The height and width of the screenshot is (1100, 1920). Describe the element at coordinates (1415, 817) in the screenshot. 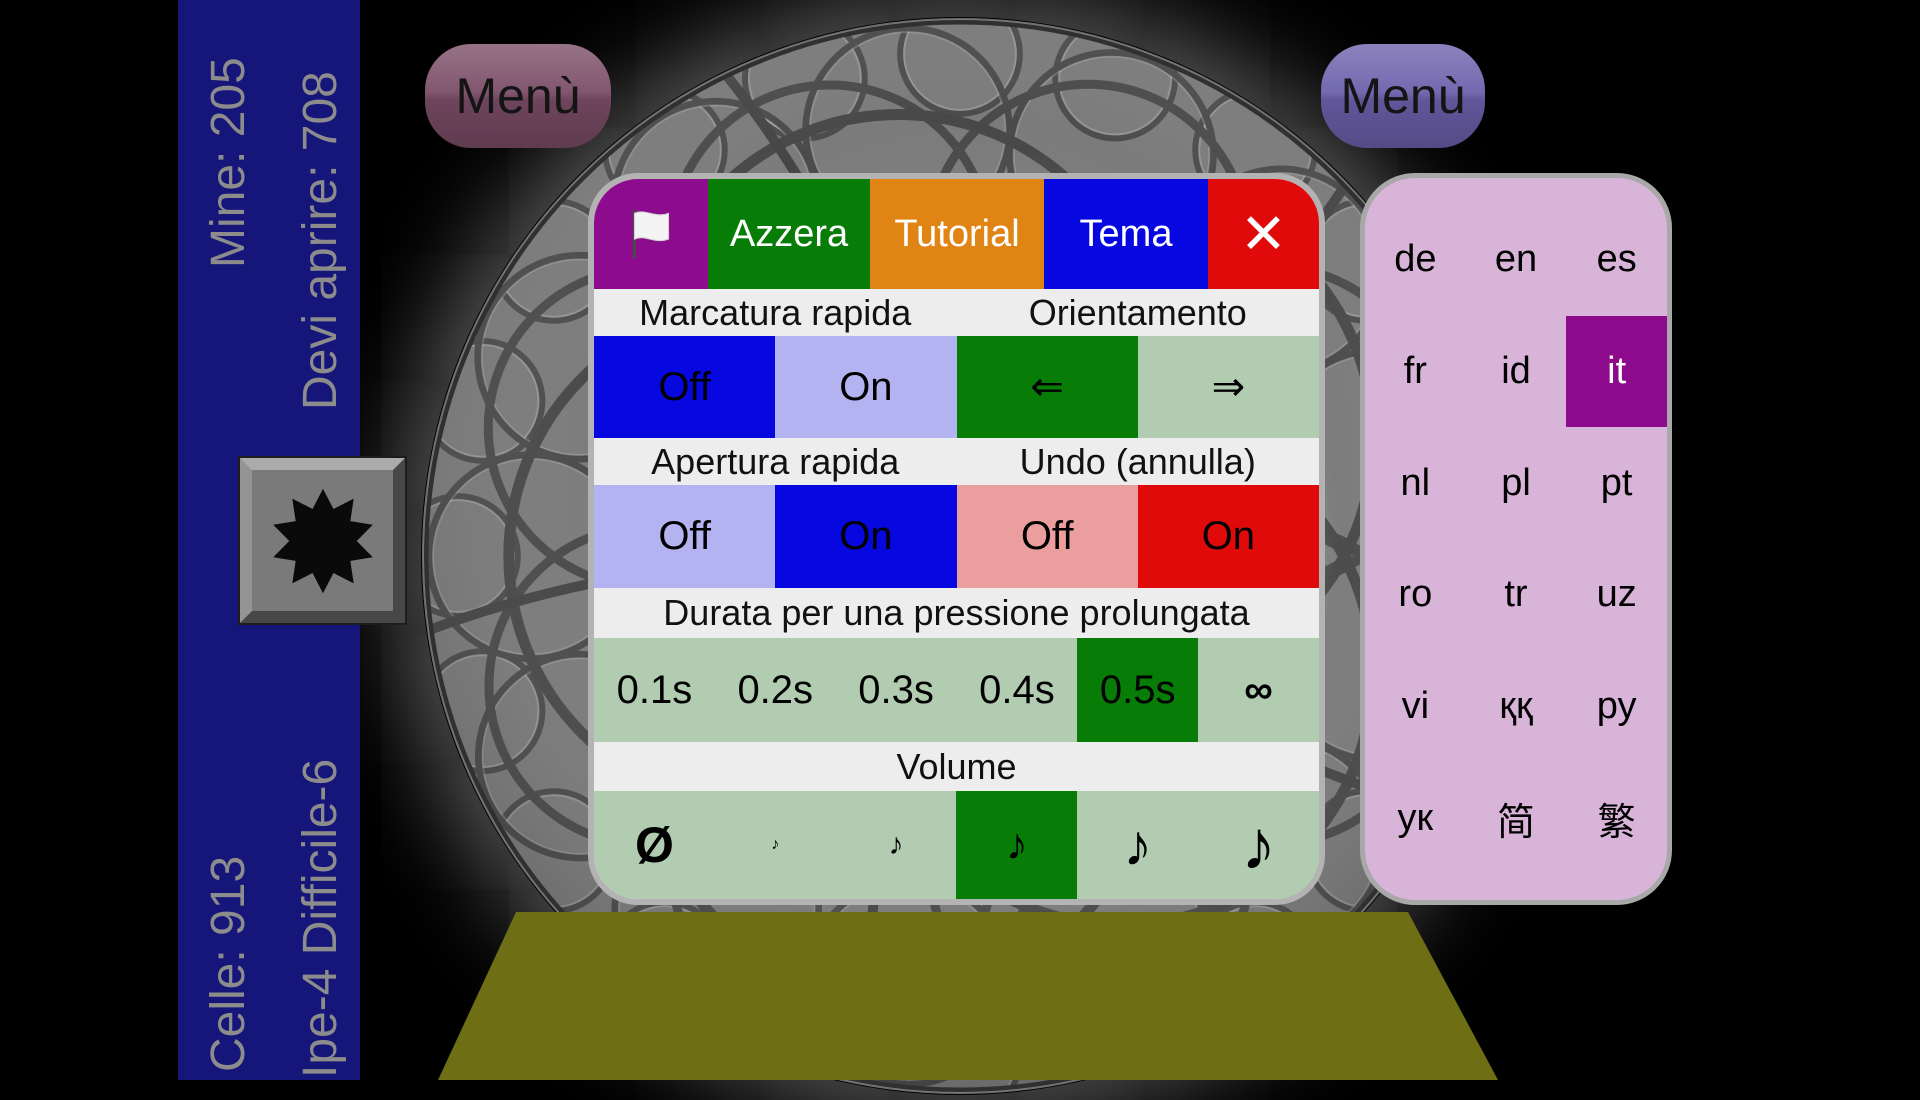

I see `language-option: ук` at that location.